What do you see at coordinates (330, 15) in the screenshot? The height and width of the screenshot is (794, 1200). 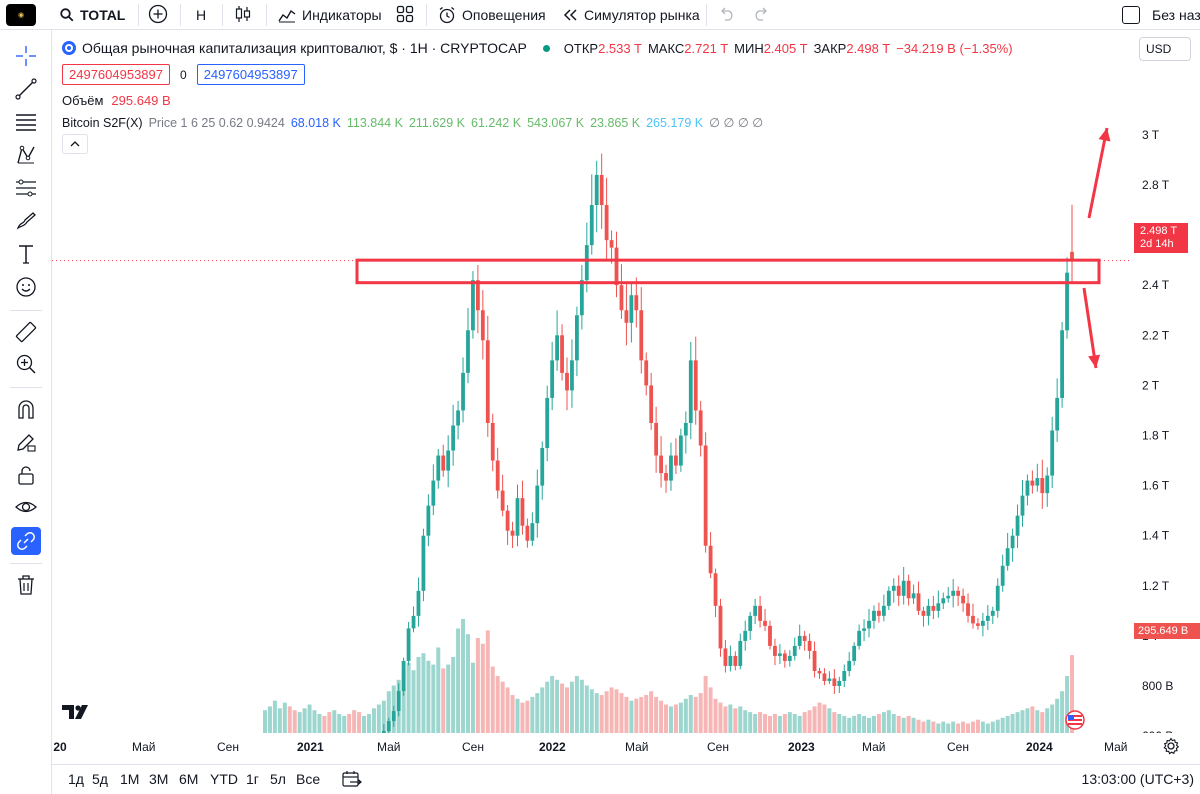 I see `indicators-button: Индикаторы` at bounding box center [330, 15].